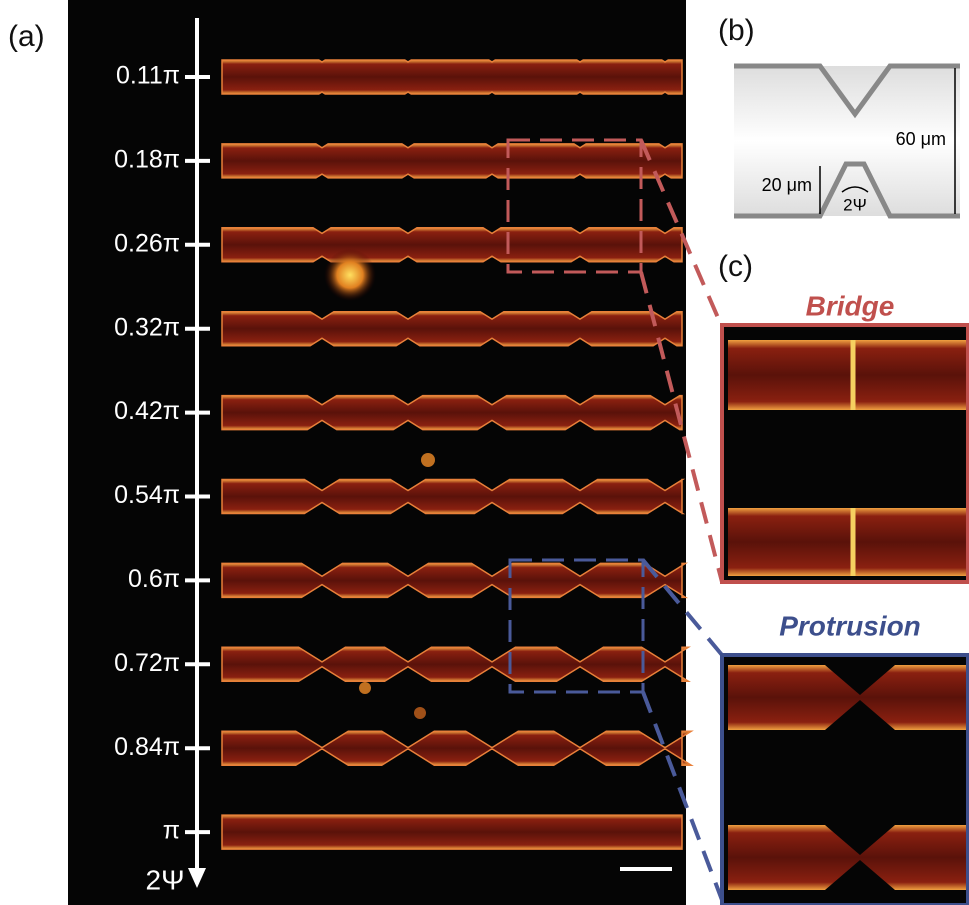 Image resolution: width=969 pixels, height=905 pixels. I want to click on angle-arc, so click(855, 189).